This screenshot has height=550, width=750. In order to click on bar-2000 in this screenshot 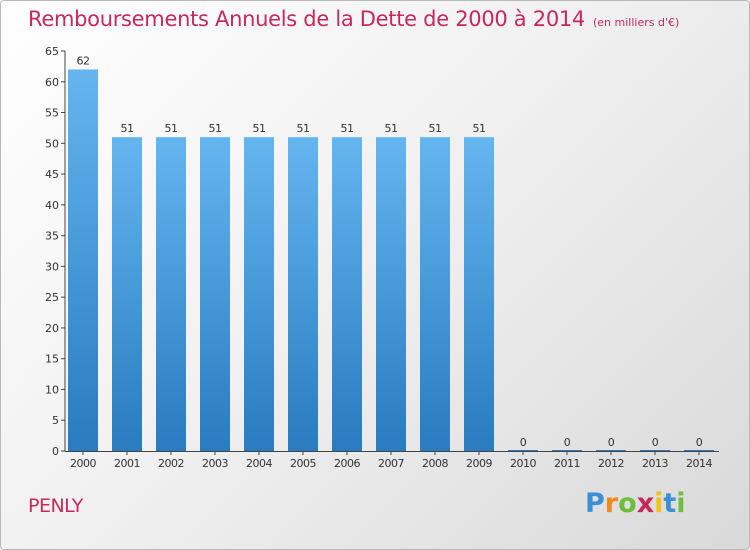, I will do `click(83, 260)`.